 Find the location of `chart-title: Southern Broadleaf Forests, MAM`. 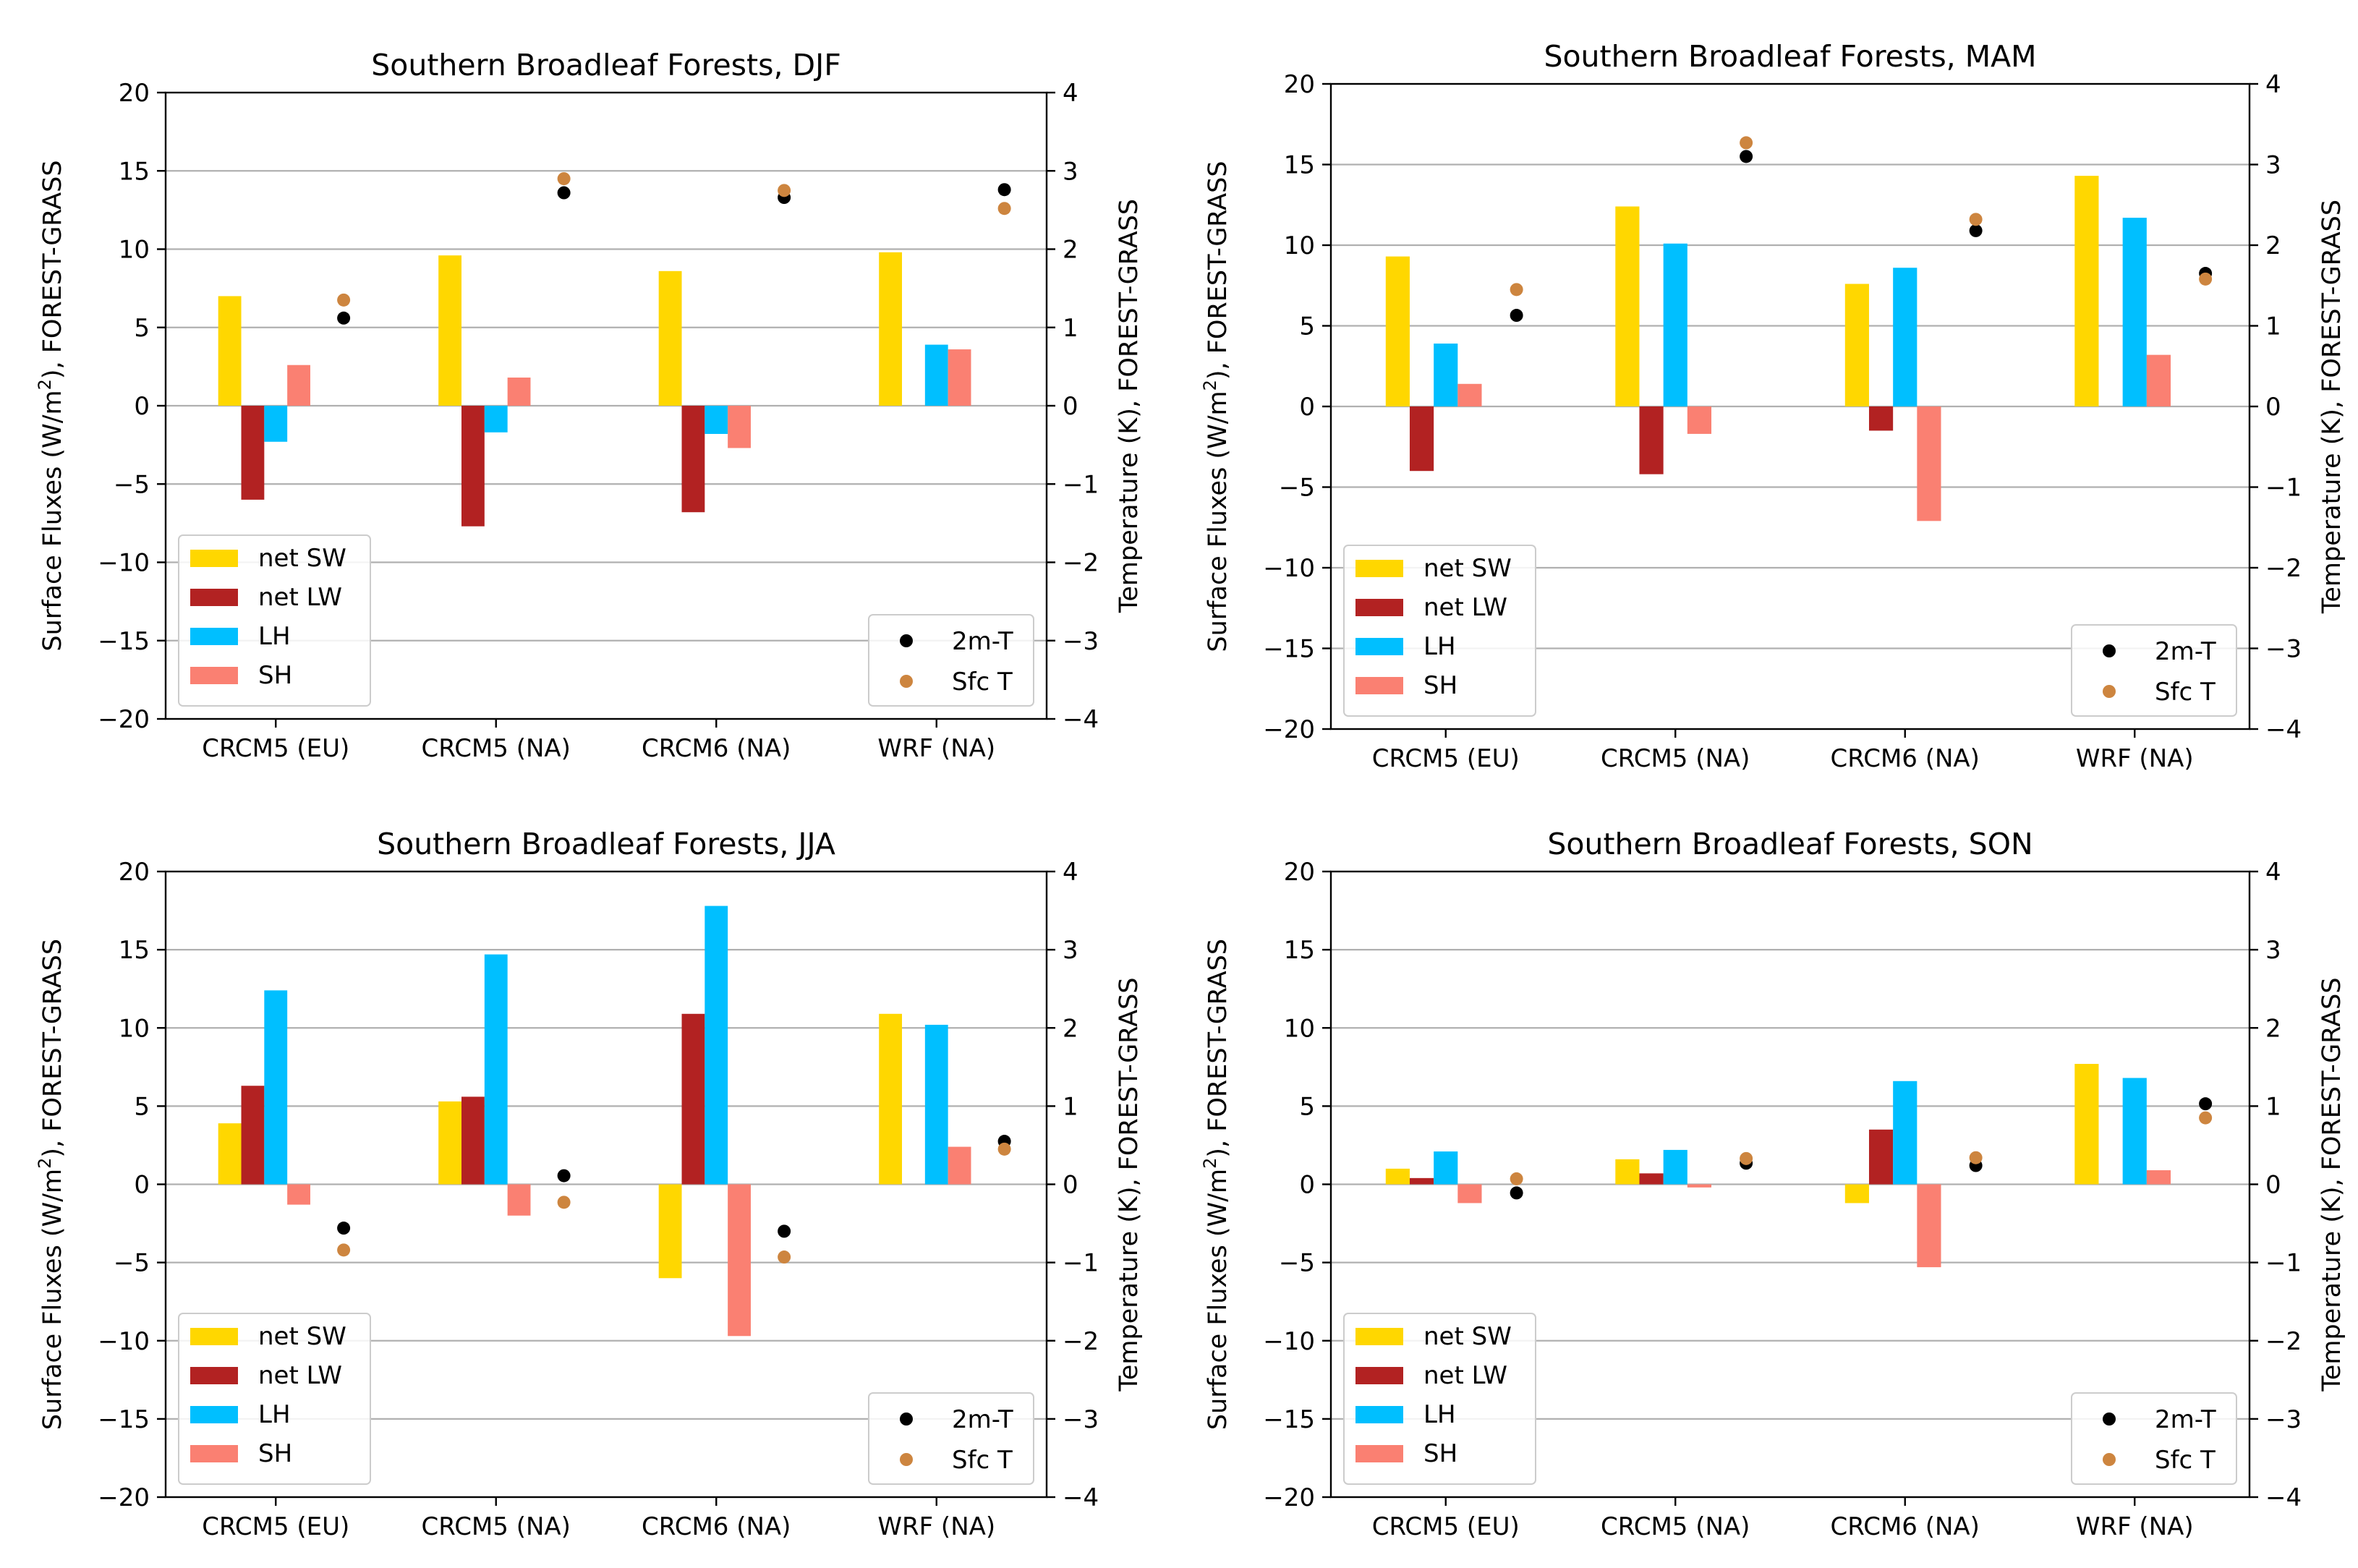

chart-title: Southern Broadleaf Forests, MAM is located at coordinates (1790, 56).